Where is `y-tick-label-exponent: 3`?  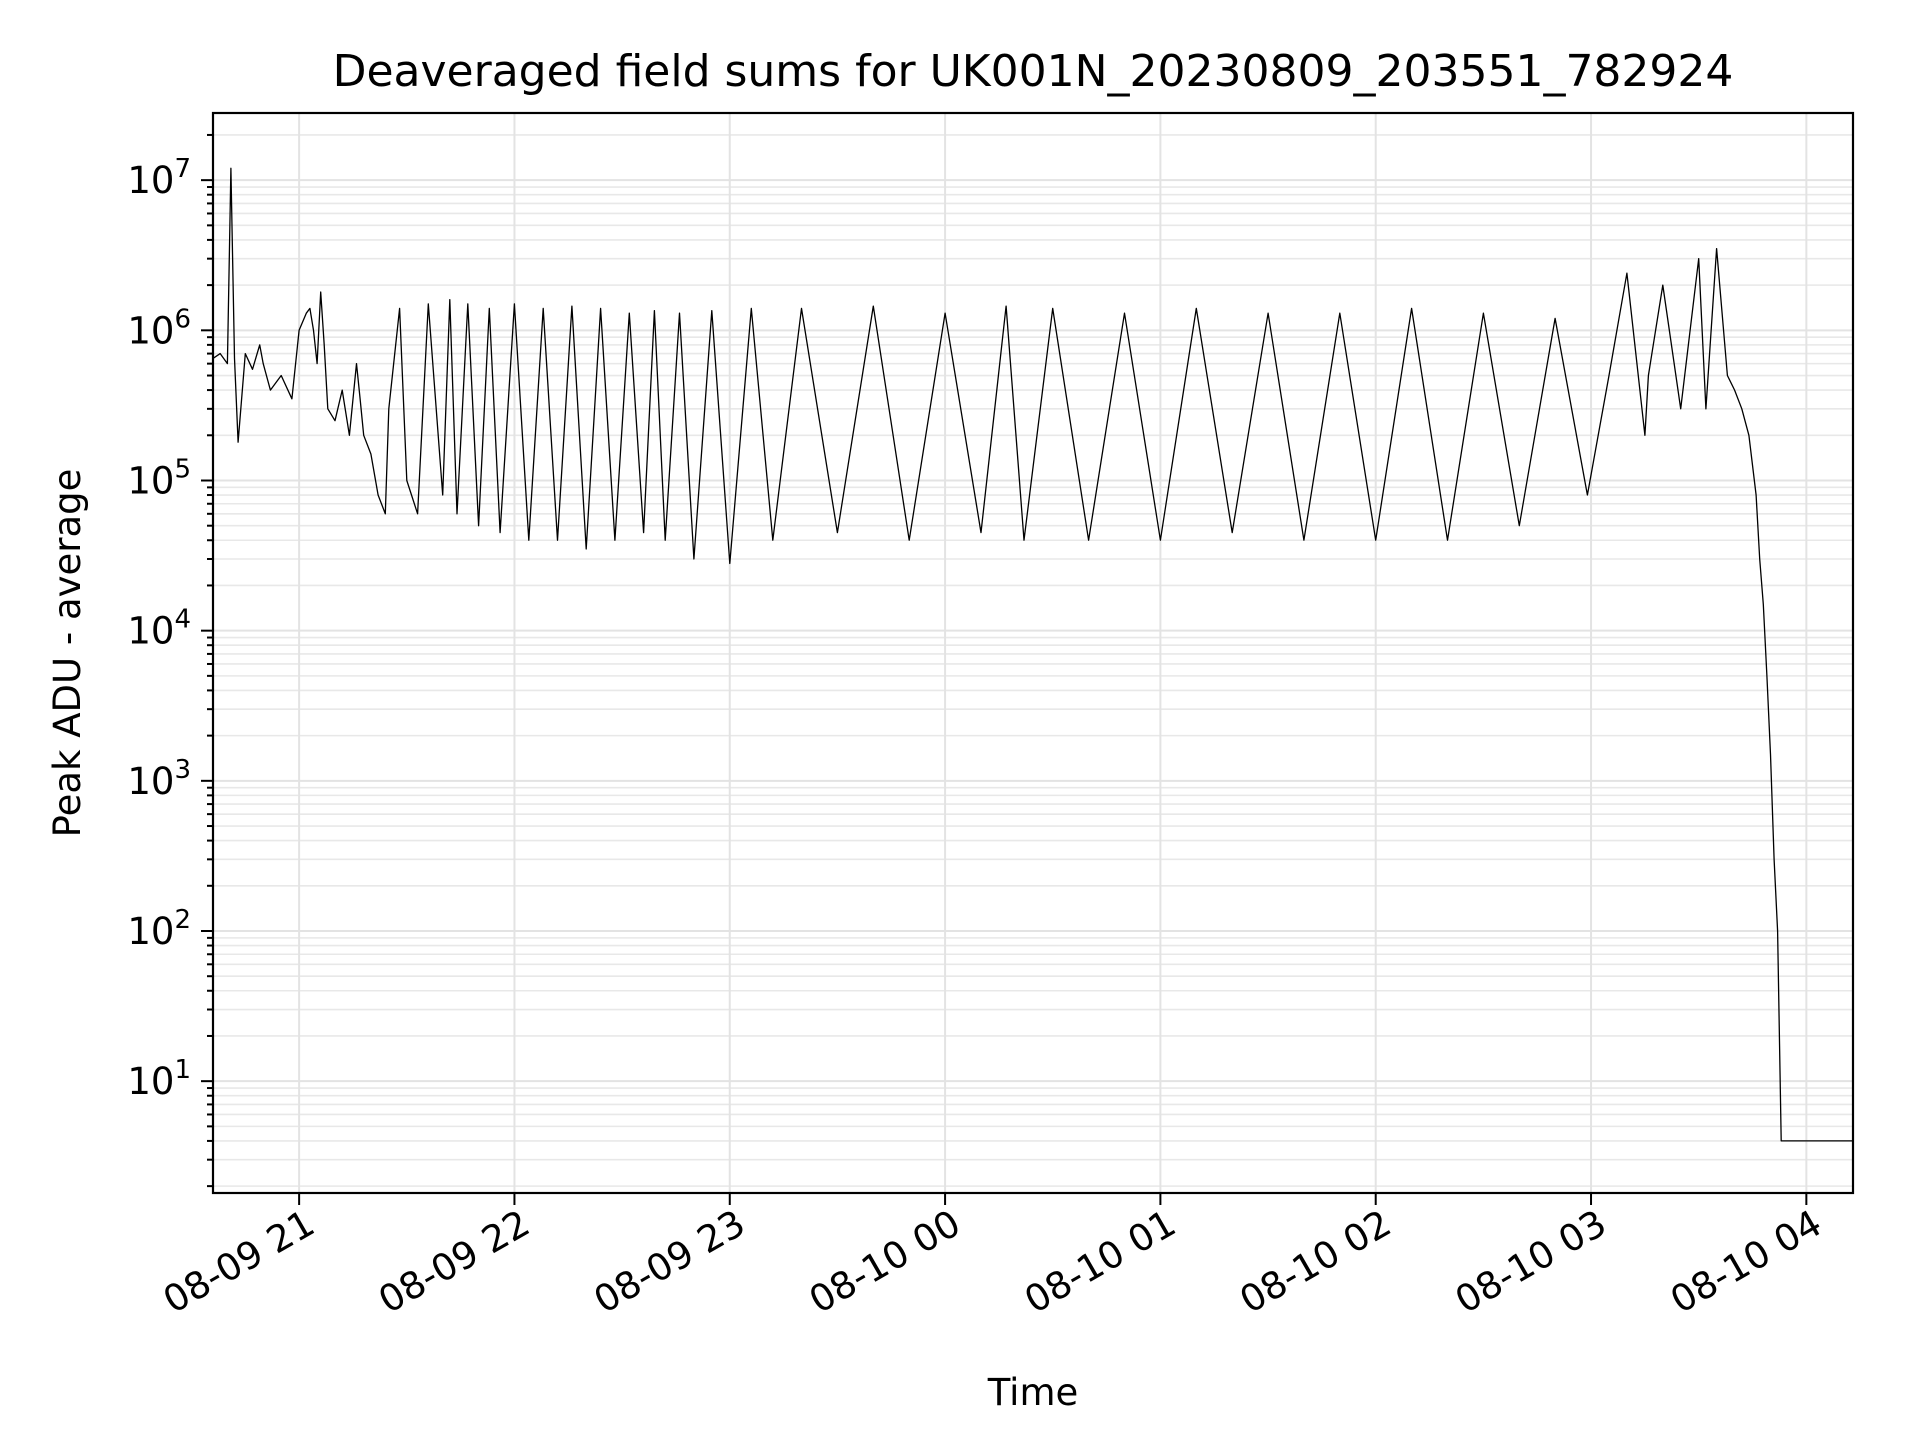 y-tick-label-exponent: 3 is located at coordinates (182, 770).